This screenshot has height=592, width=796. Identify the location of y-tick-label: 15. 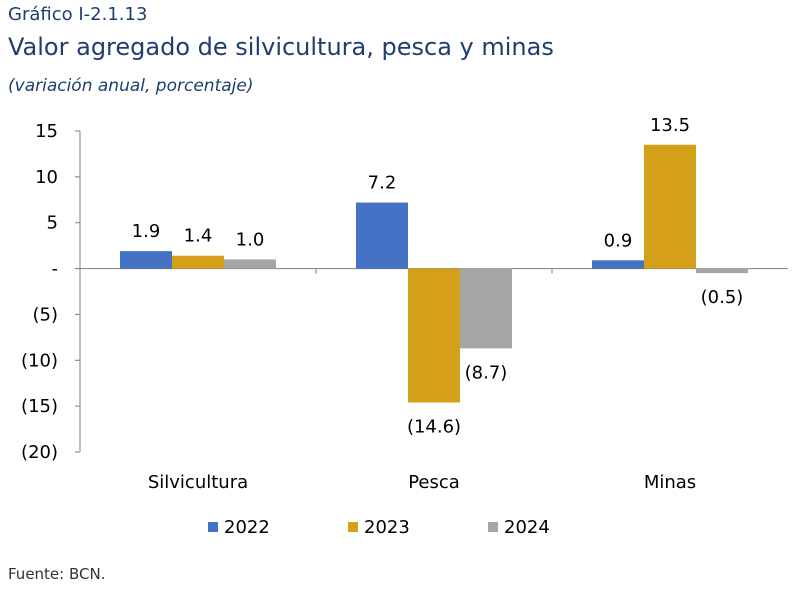
(46, 131).